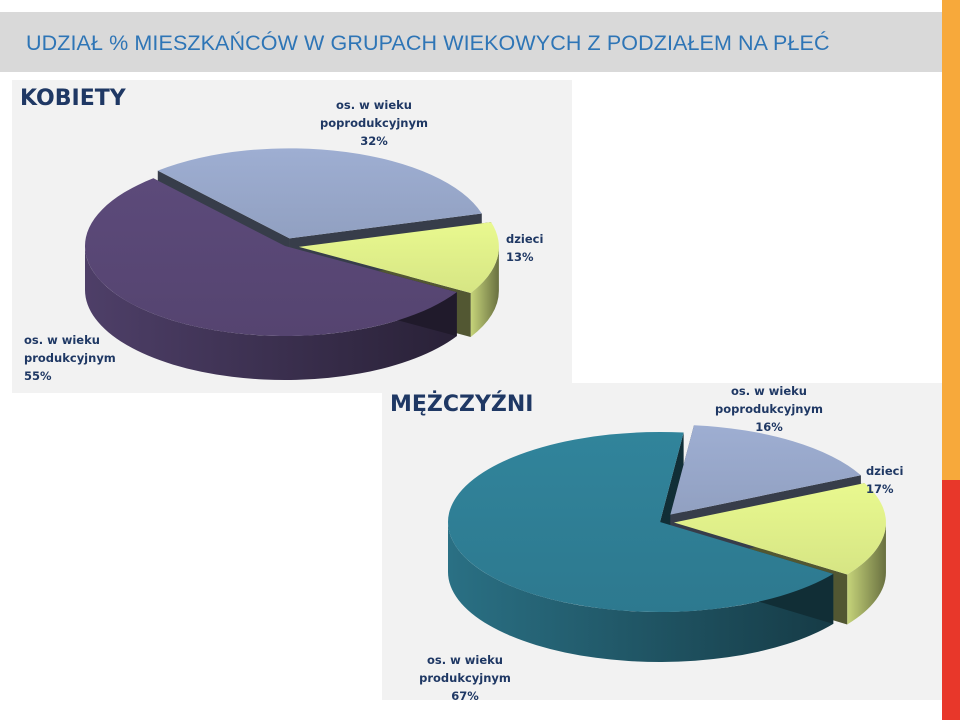 This screenshot has height=720, width=960. Describe the element at coordinates (520, 257) in the screenshot. I see `label-line: 13%` at that location.